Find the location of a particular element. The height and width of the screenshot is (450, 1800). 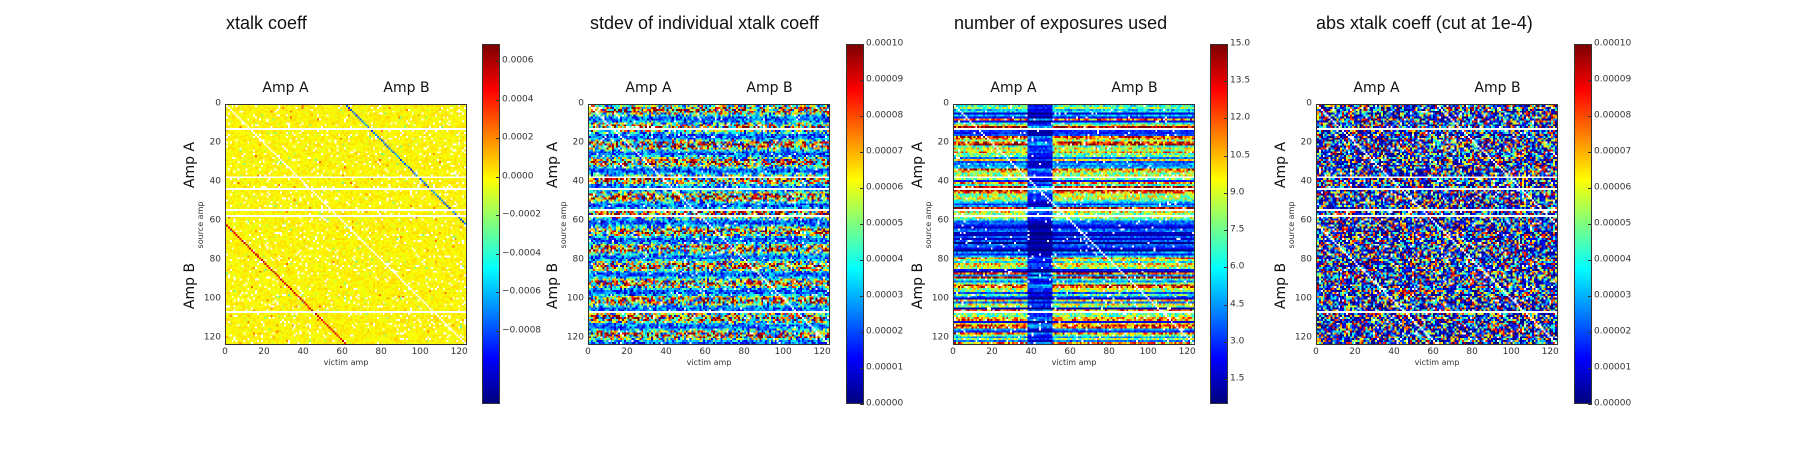

chart-title: abs xtalk coeff (cut at 1e-4) is located at coordinates (1424, 23).